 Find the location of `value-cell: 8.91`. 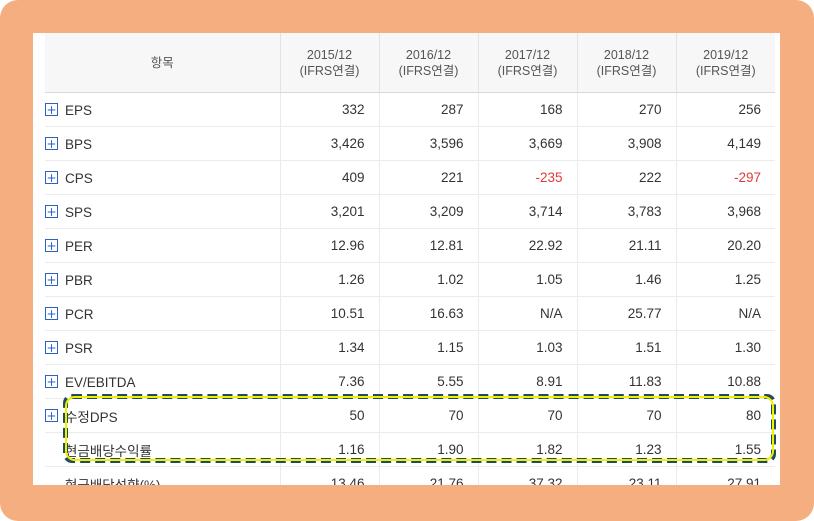

value-cell: 8.91 is located at coordinates (528, 381).